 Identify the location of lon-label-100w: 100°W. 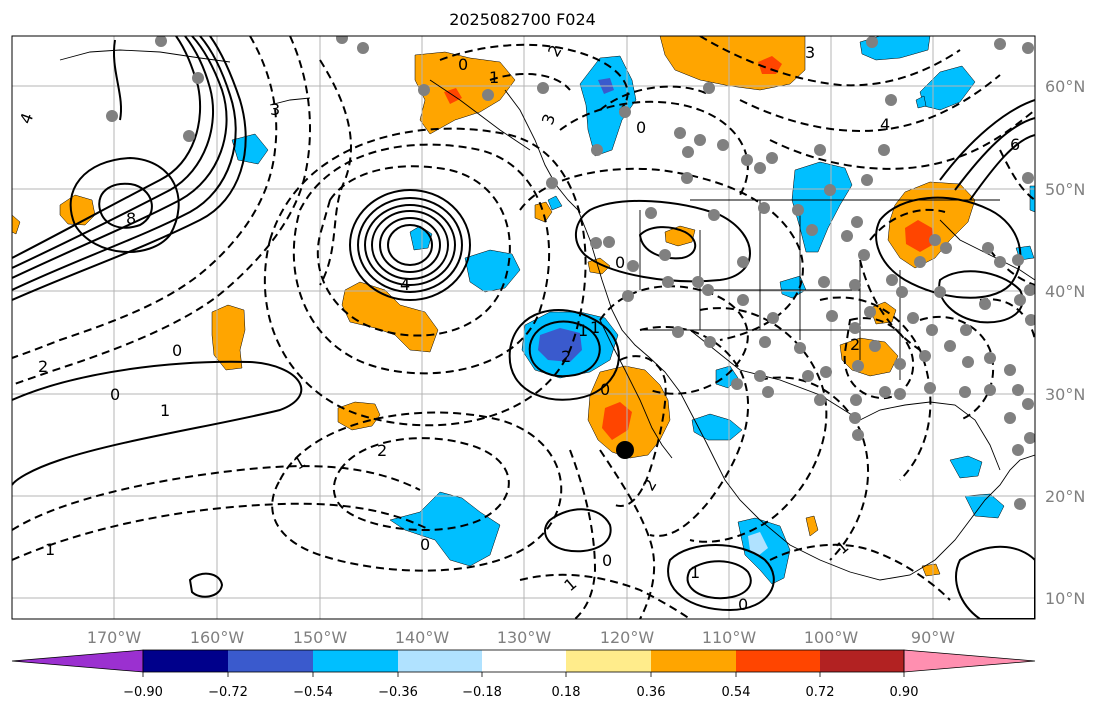
(831, 637).